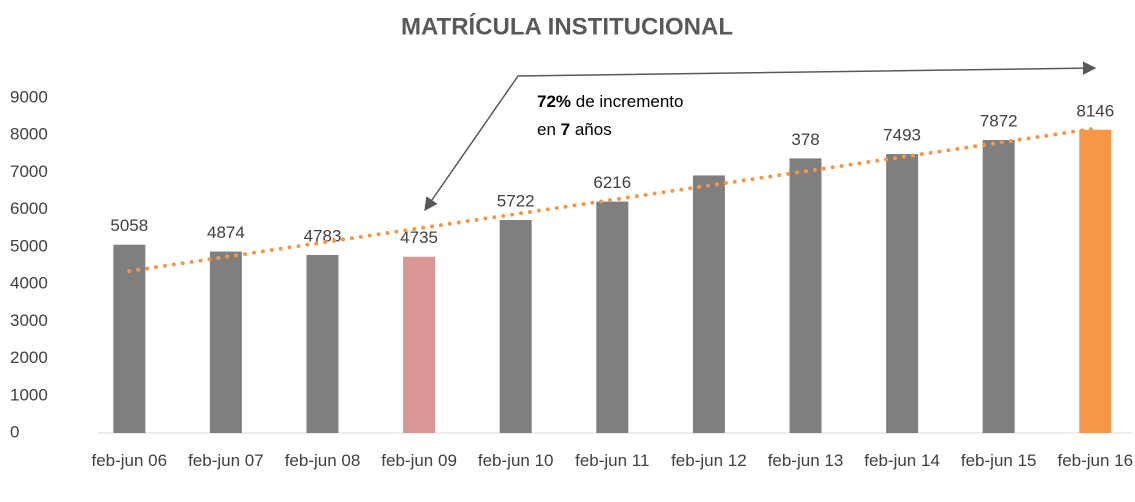 The width and height of the screenshot is (1135, 502). What do you see at coordinates (29, 357) in the screenshot?
I see `y-tick-label: 2000` at bounding box center [29, 357].